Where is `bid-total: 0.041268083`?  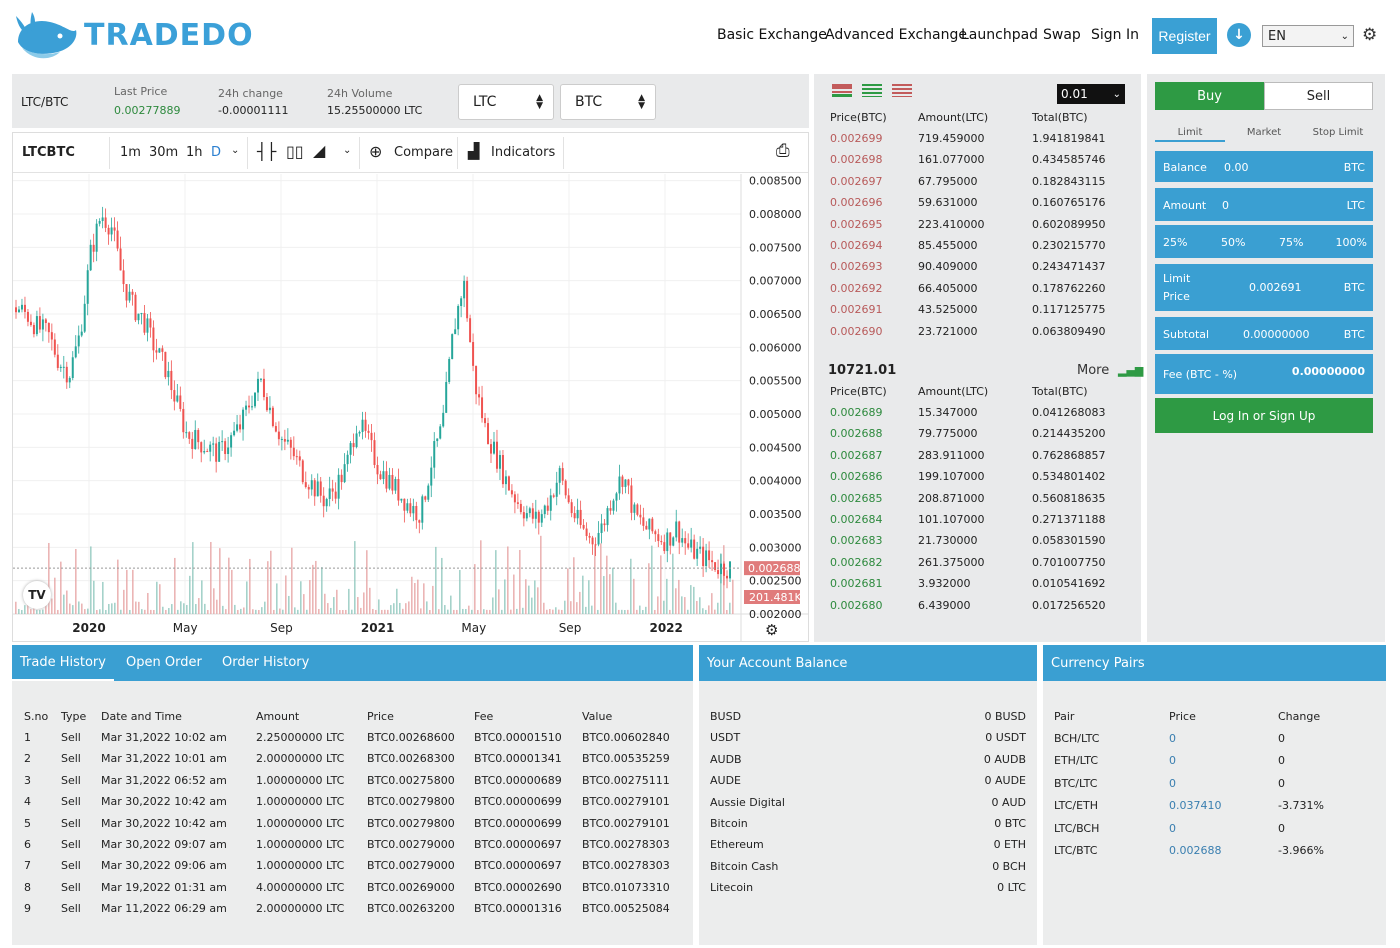
bid-total: 0.041268083 is located at coordinates (1069, 412).